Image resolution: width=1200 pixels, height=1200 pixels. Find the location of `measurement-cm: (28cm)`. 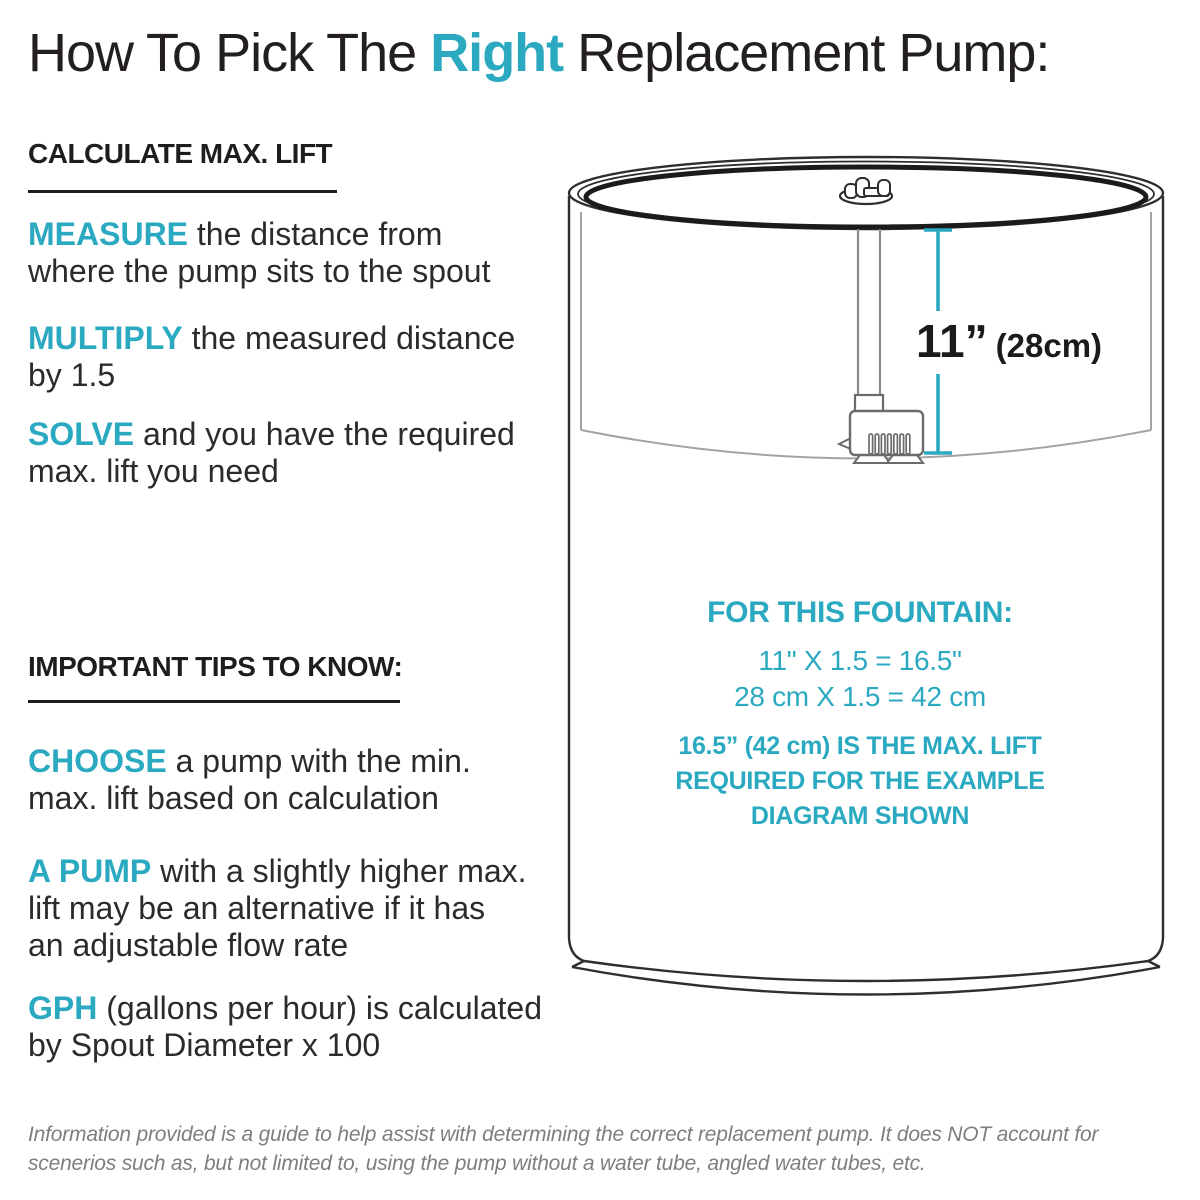

measurement-cm: (28cm) is located at coordinates (1049, 345).